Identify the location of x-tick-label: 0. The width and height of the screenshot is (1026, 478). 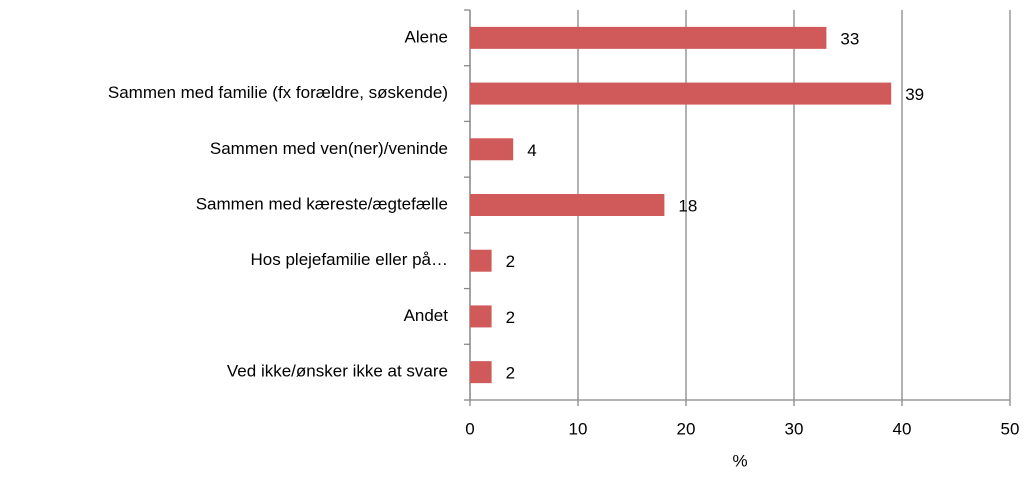
(469, 428).